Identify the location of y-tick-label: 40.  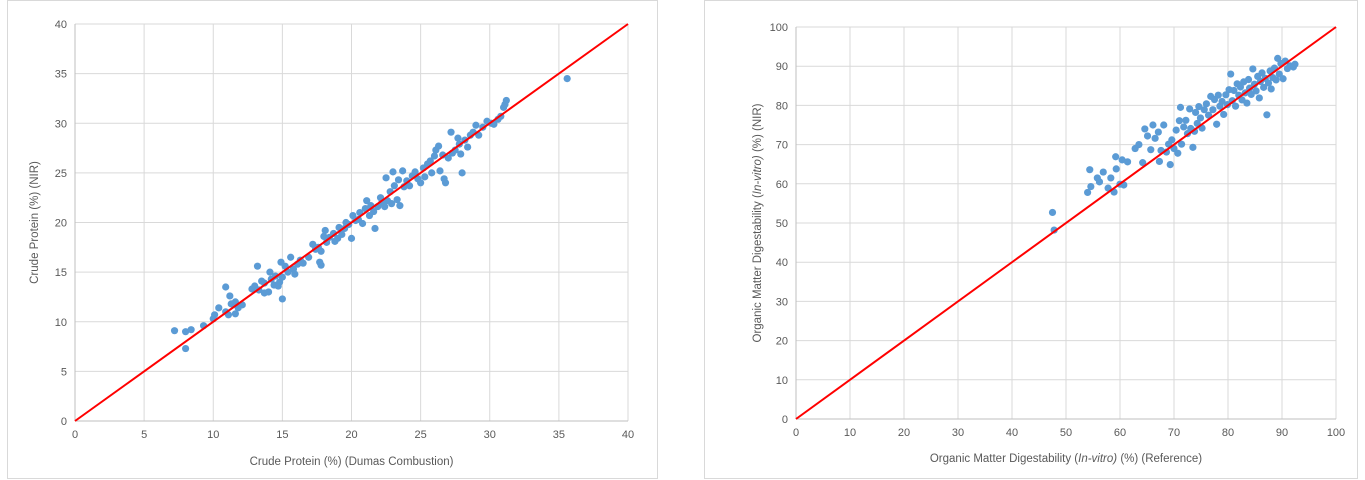
(782, 263).